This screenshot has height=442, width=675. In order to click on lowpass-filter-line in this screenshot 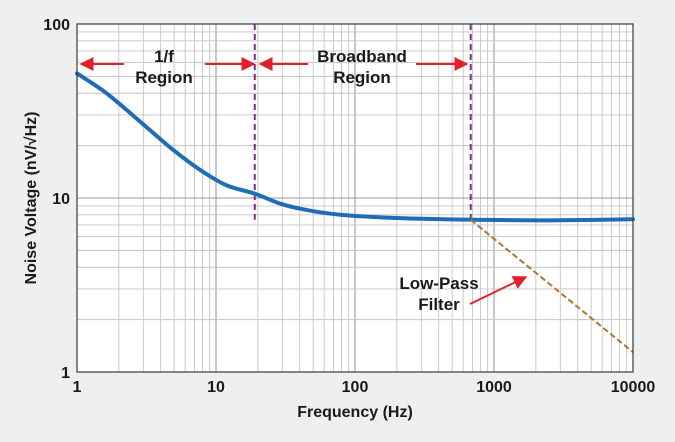, I will do `click(552, 285)`.